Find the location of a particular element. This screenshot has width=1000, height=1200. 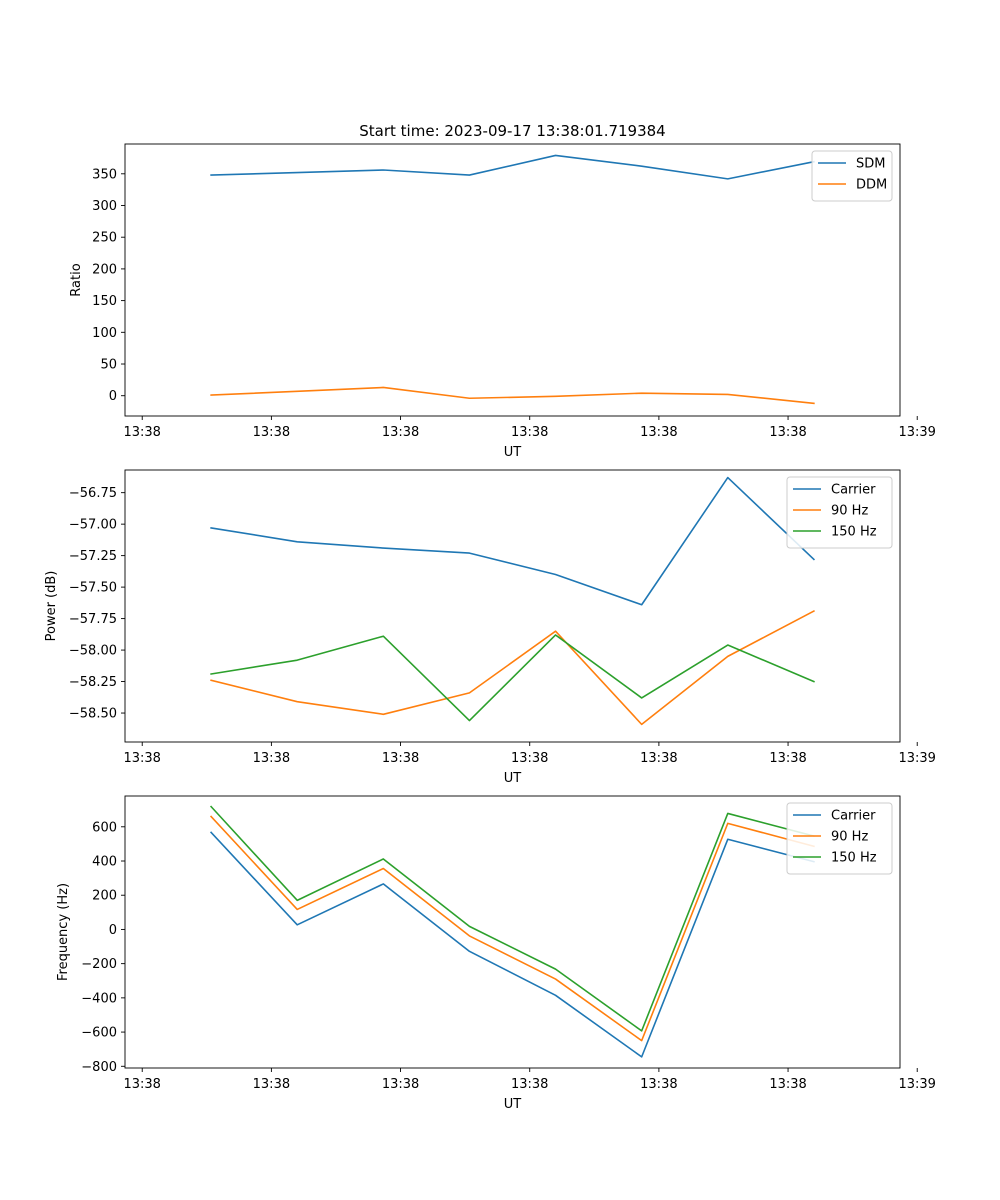

power-y-axis-label: Power (dB) is located at coordinates (51, 606).